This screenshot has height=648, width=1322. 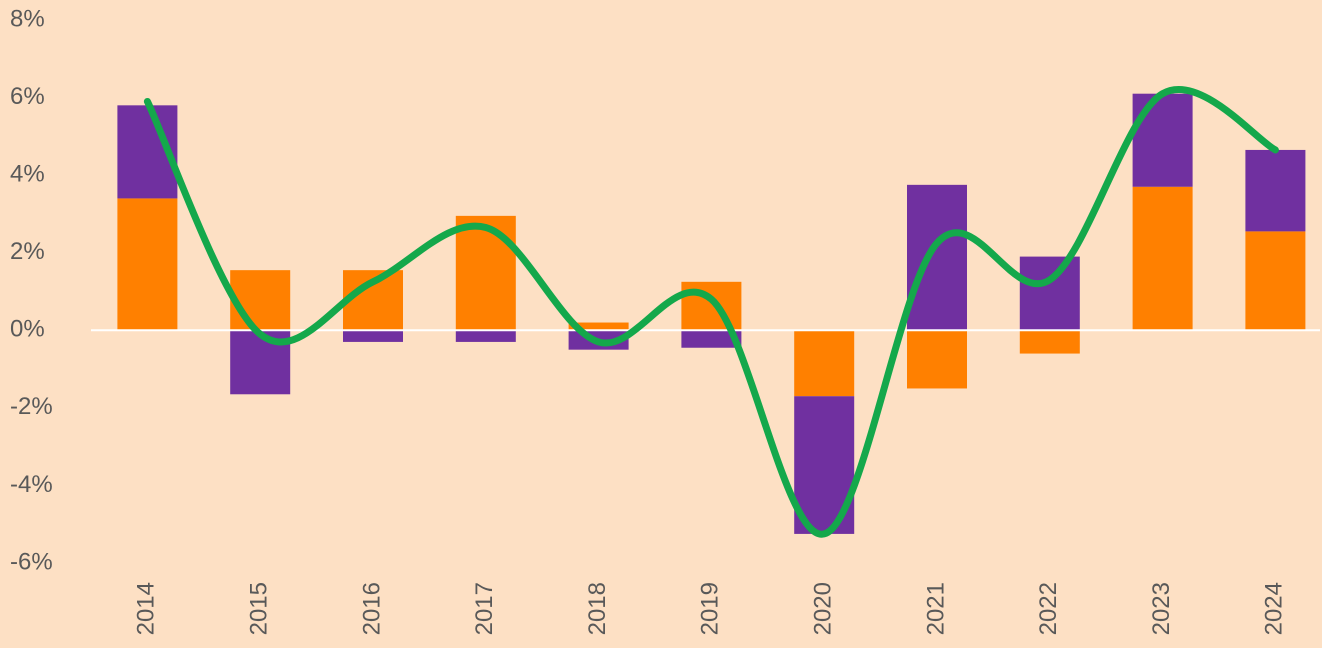 What do you see at coordinates (371, 608) in the screenshot?
I see `x-tick-label: 2016` at bounding box center [371, 608].